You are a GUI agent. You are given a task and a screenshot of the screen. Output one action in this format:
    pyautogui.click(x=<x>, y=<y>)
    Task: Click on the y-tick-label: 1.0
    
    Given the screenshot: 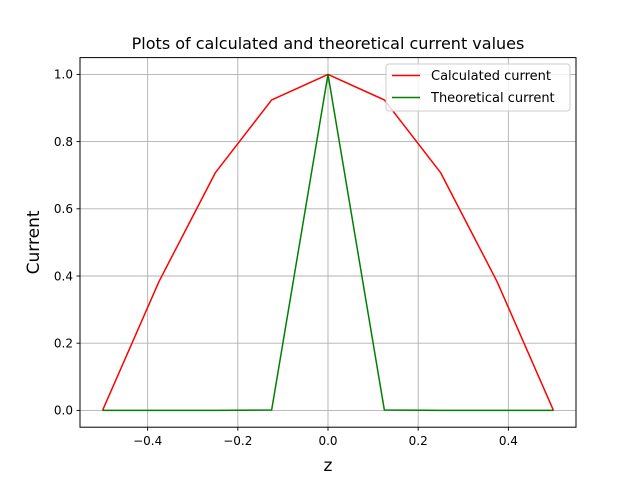 What is the action you would take?
    pyautogui.click(x=63, y=75)
    